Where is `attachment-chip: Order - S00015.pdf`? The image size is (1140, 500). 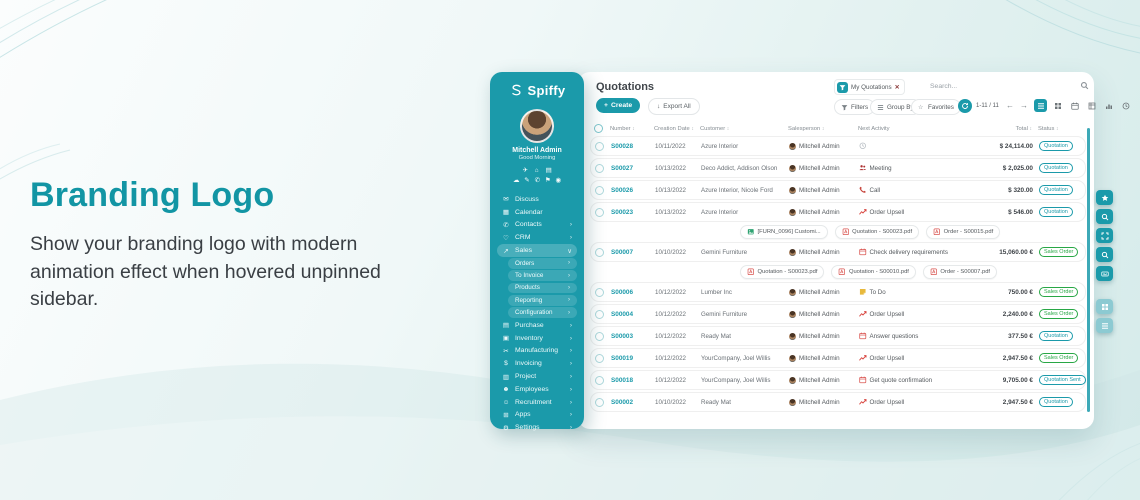
attachment-chip: Order - S00015.pdf is located at coordinates (963, 232).